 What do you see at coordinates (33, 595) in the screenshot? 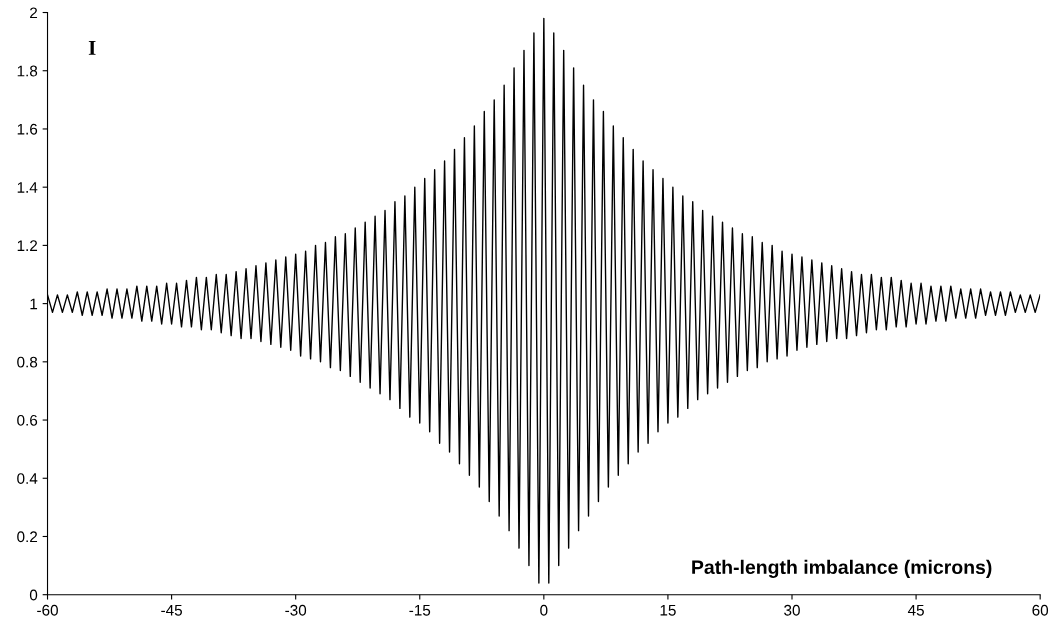
I see `y-tick-label: 0` at bounding box center [33, 595].